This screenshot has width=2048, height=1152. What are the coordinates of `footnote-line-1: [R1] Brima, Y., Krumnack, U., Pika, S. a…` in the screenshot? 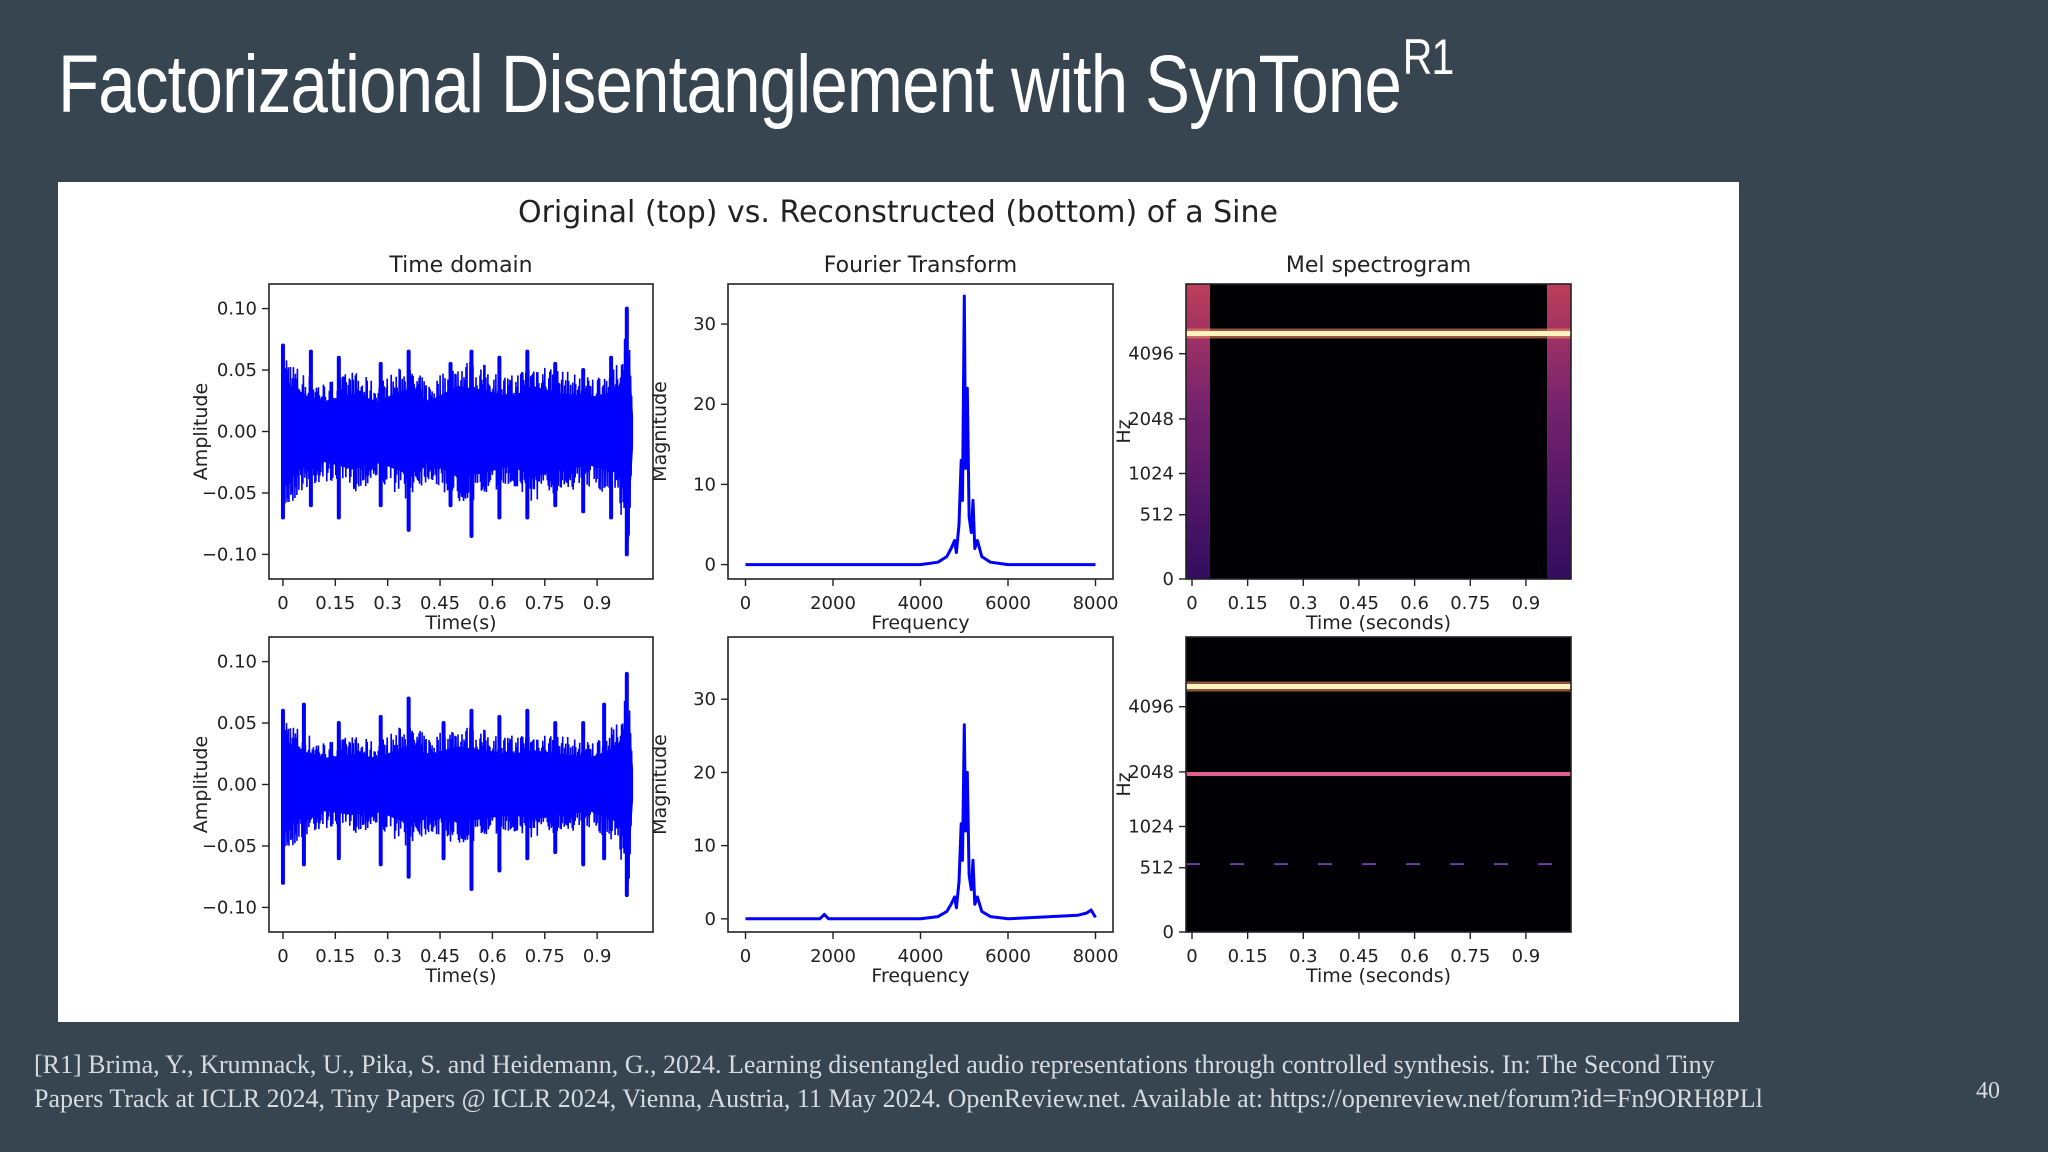 It's located at (874, 1064).